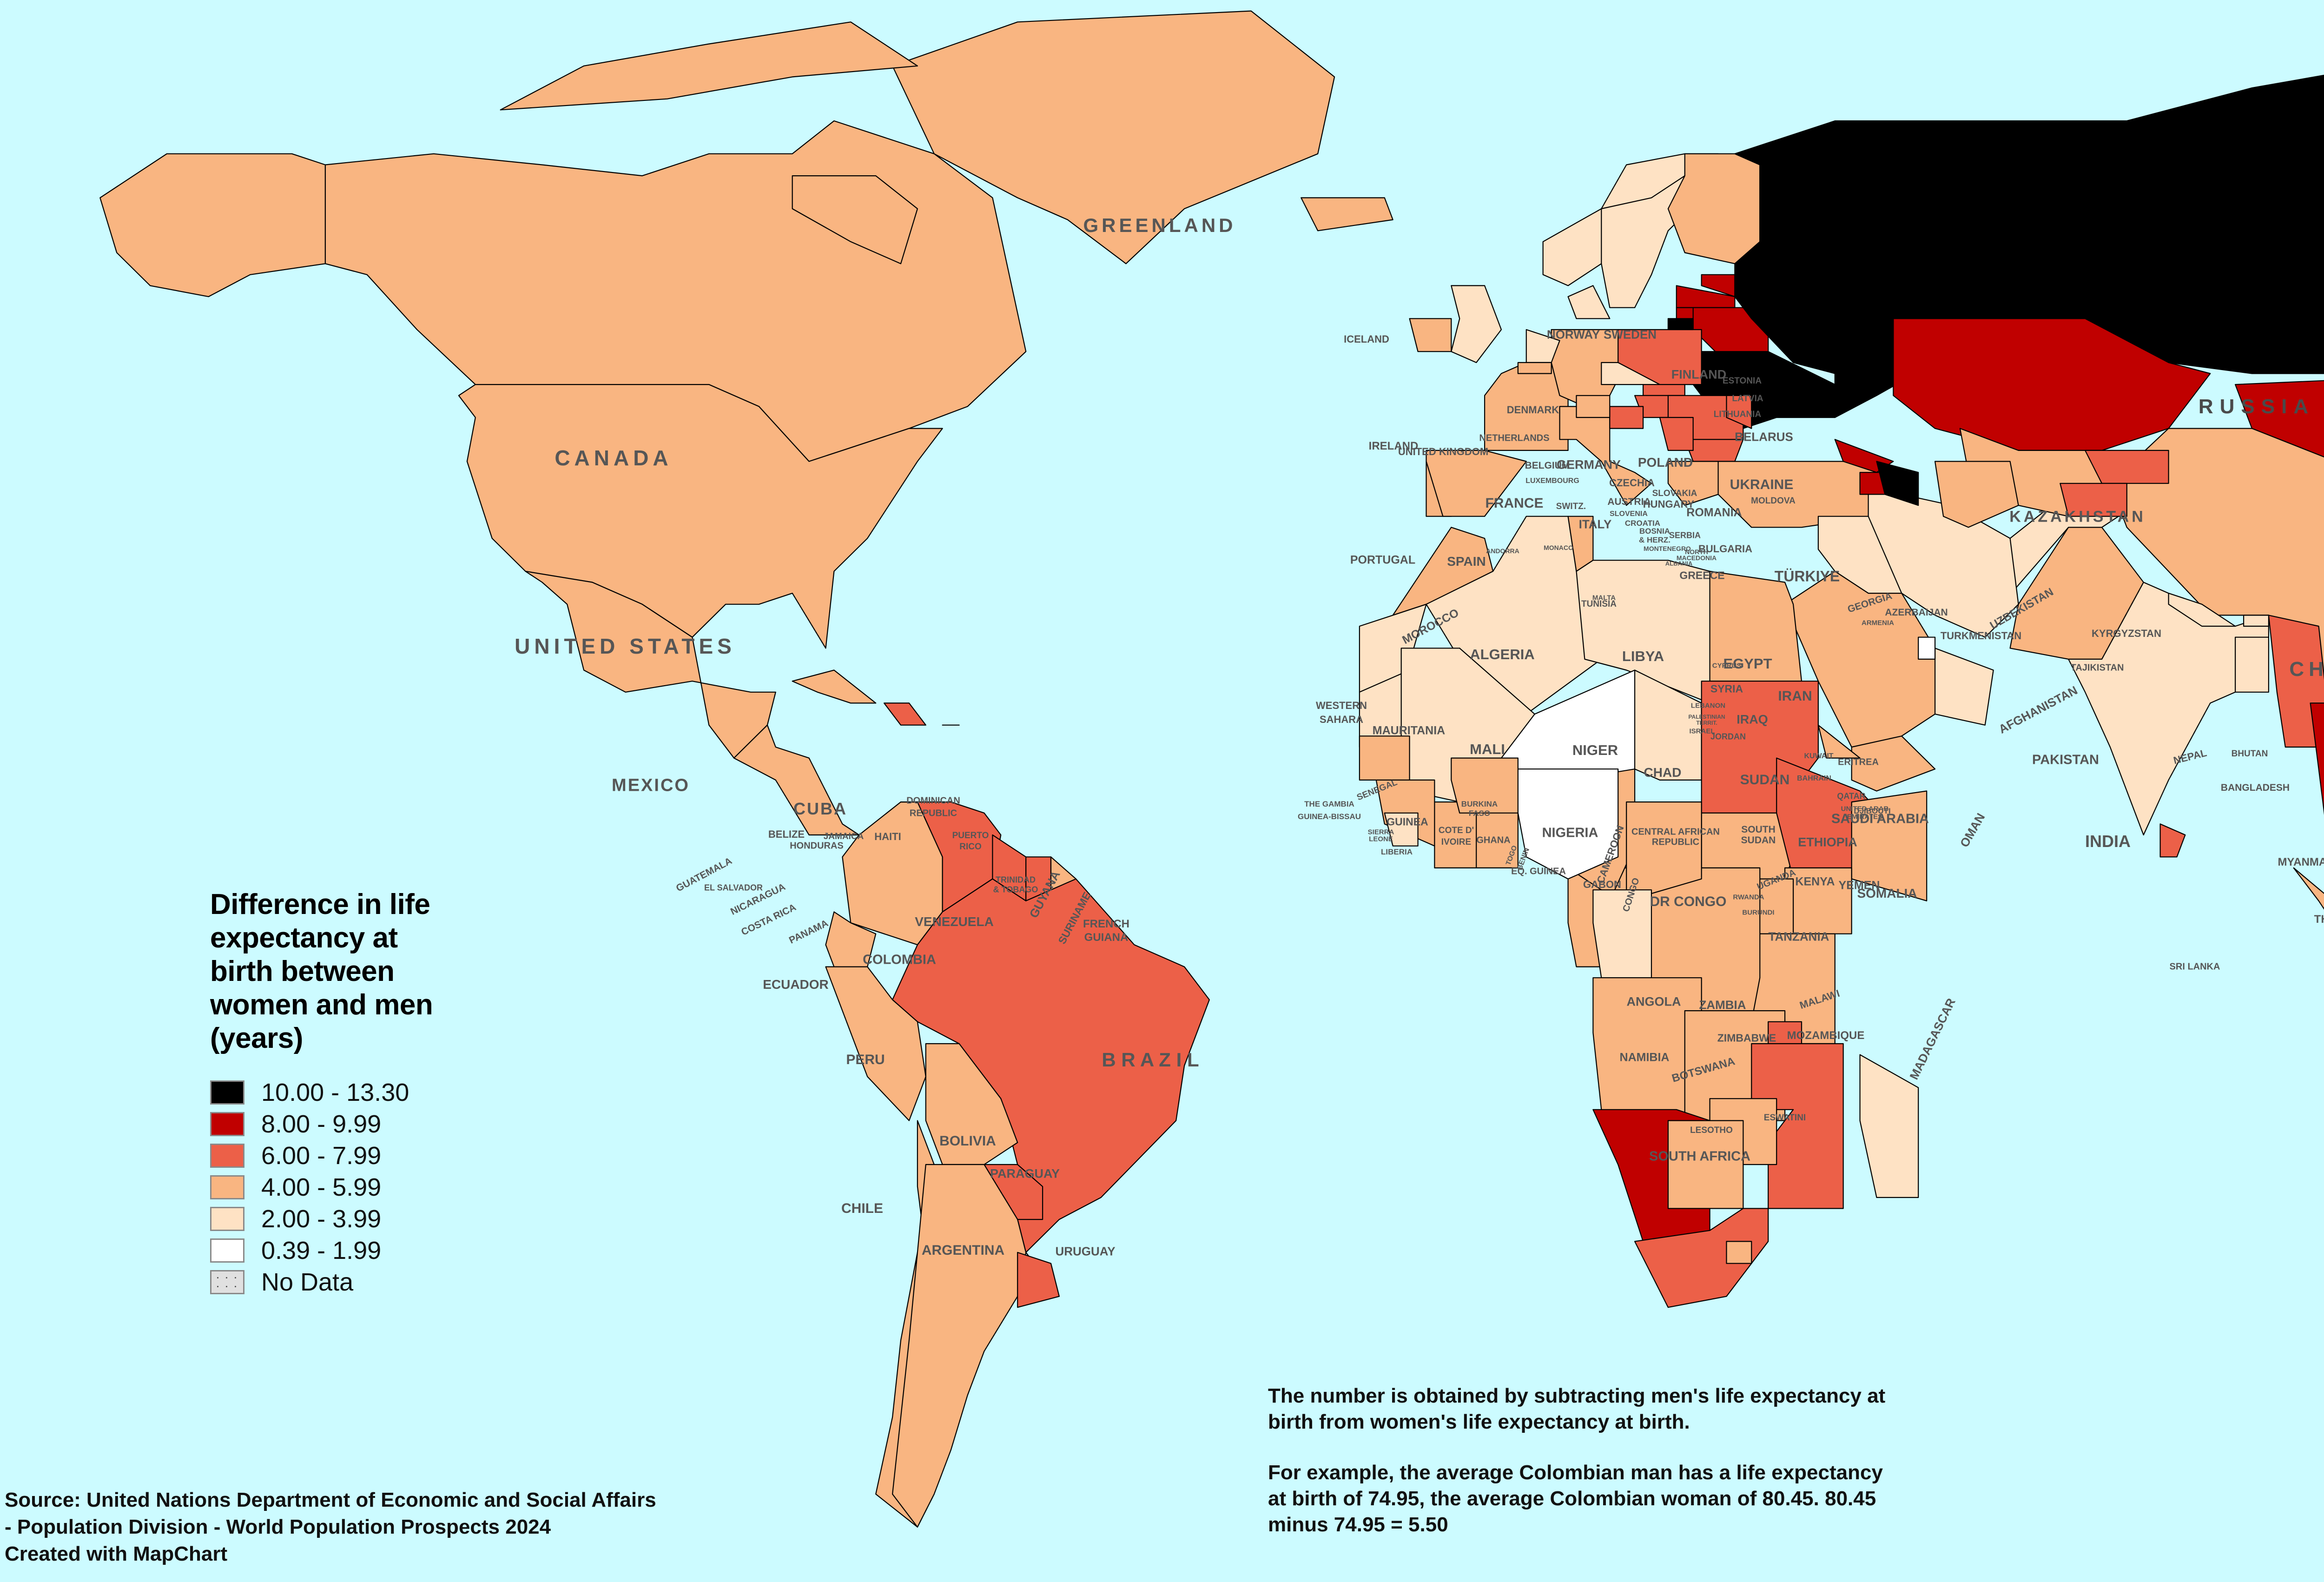 The height and width of the screenshot is (1582, 2324). What do you see at coordinates (386, 1250) in the screenshot?
I see `legend-row: 0.39 - 1.99` at bounding box center [386, 1250].